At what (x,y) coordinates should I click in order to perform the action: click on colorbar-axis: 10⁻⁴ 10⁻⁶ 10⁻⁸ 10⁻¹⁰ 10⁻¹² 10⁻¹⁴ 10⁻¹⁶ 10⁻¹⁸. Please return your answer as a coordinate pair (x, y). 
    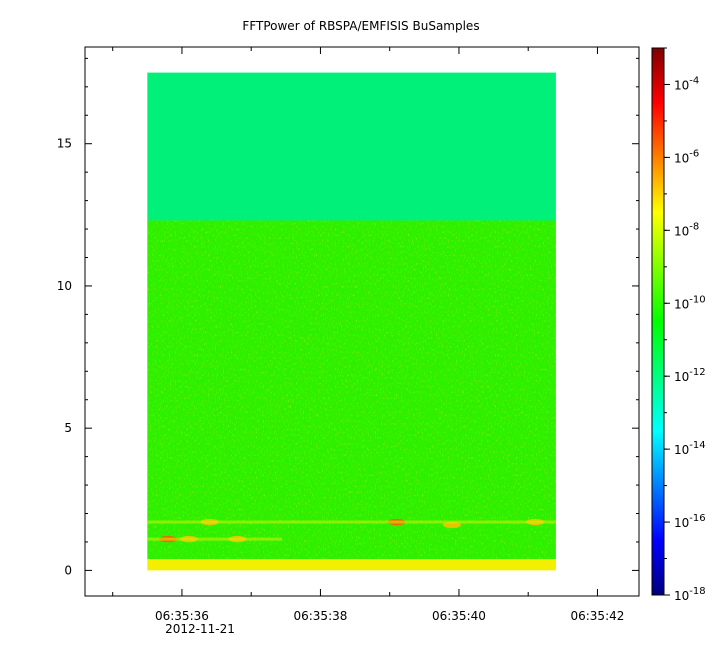
    Looking at the image, I should click on (685, 325).